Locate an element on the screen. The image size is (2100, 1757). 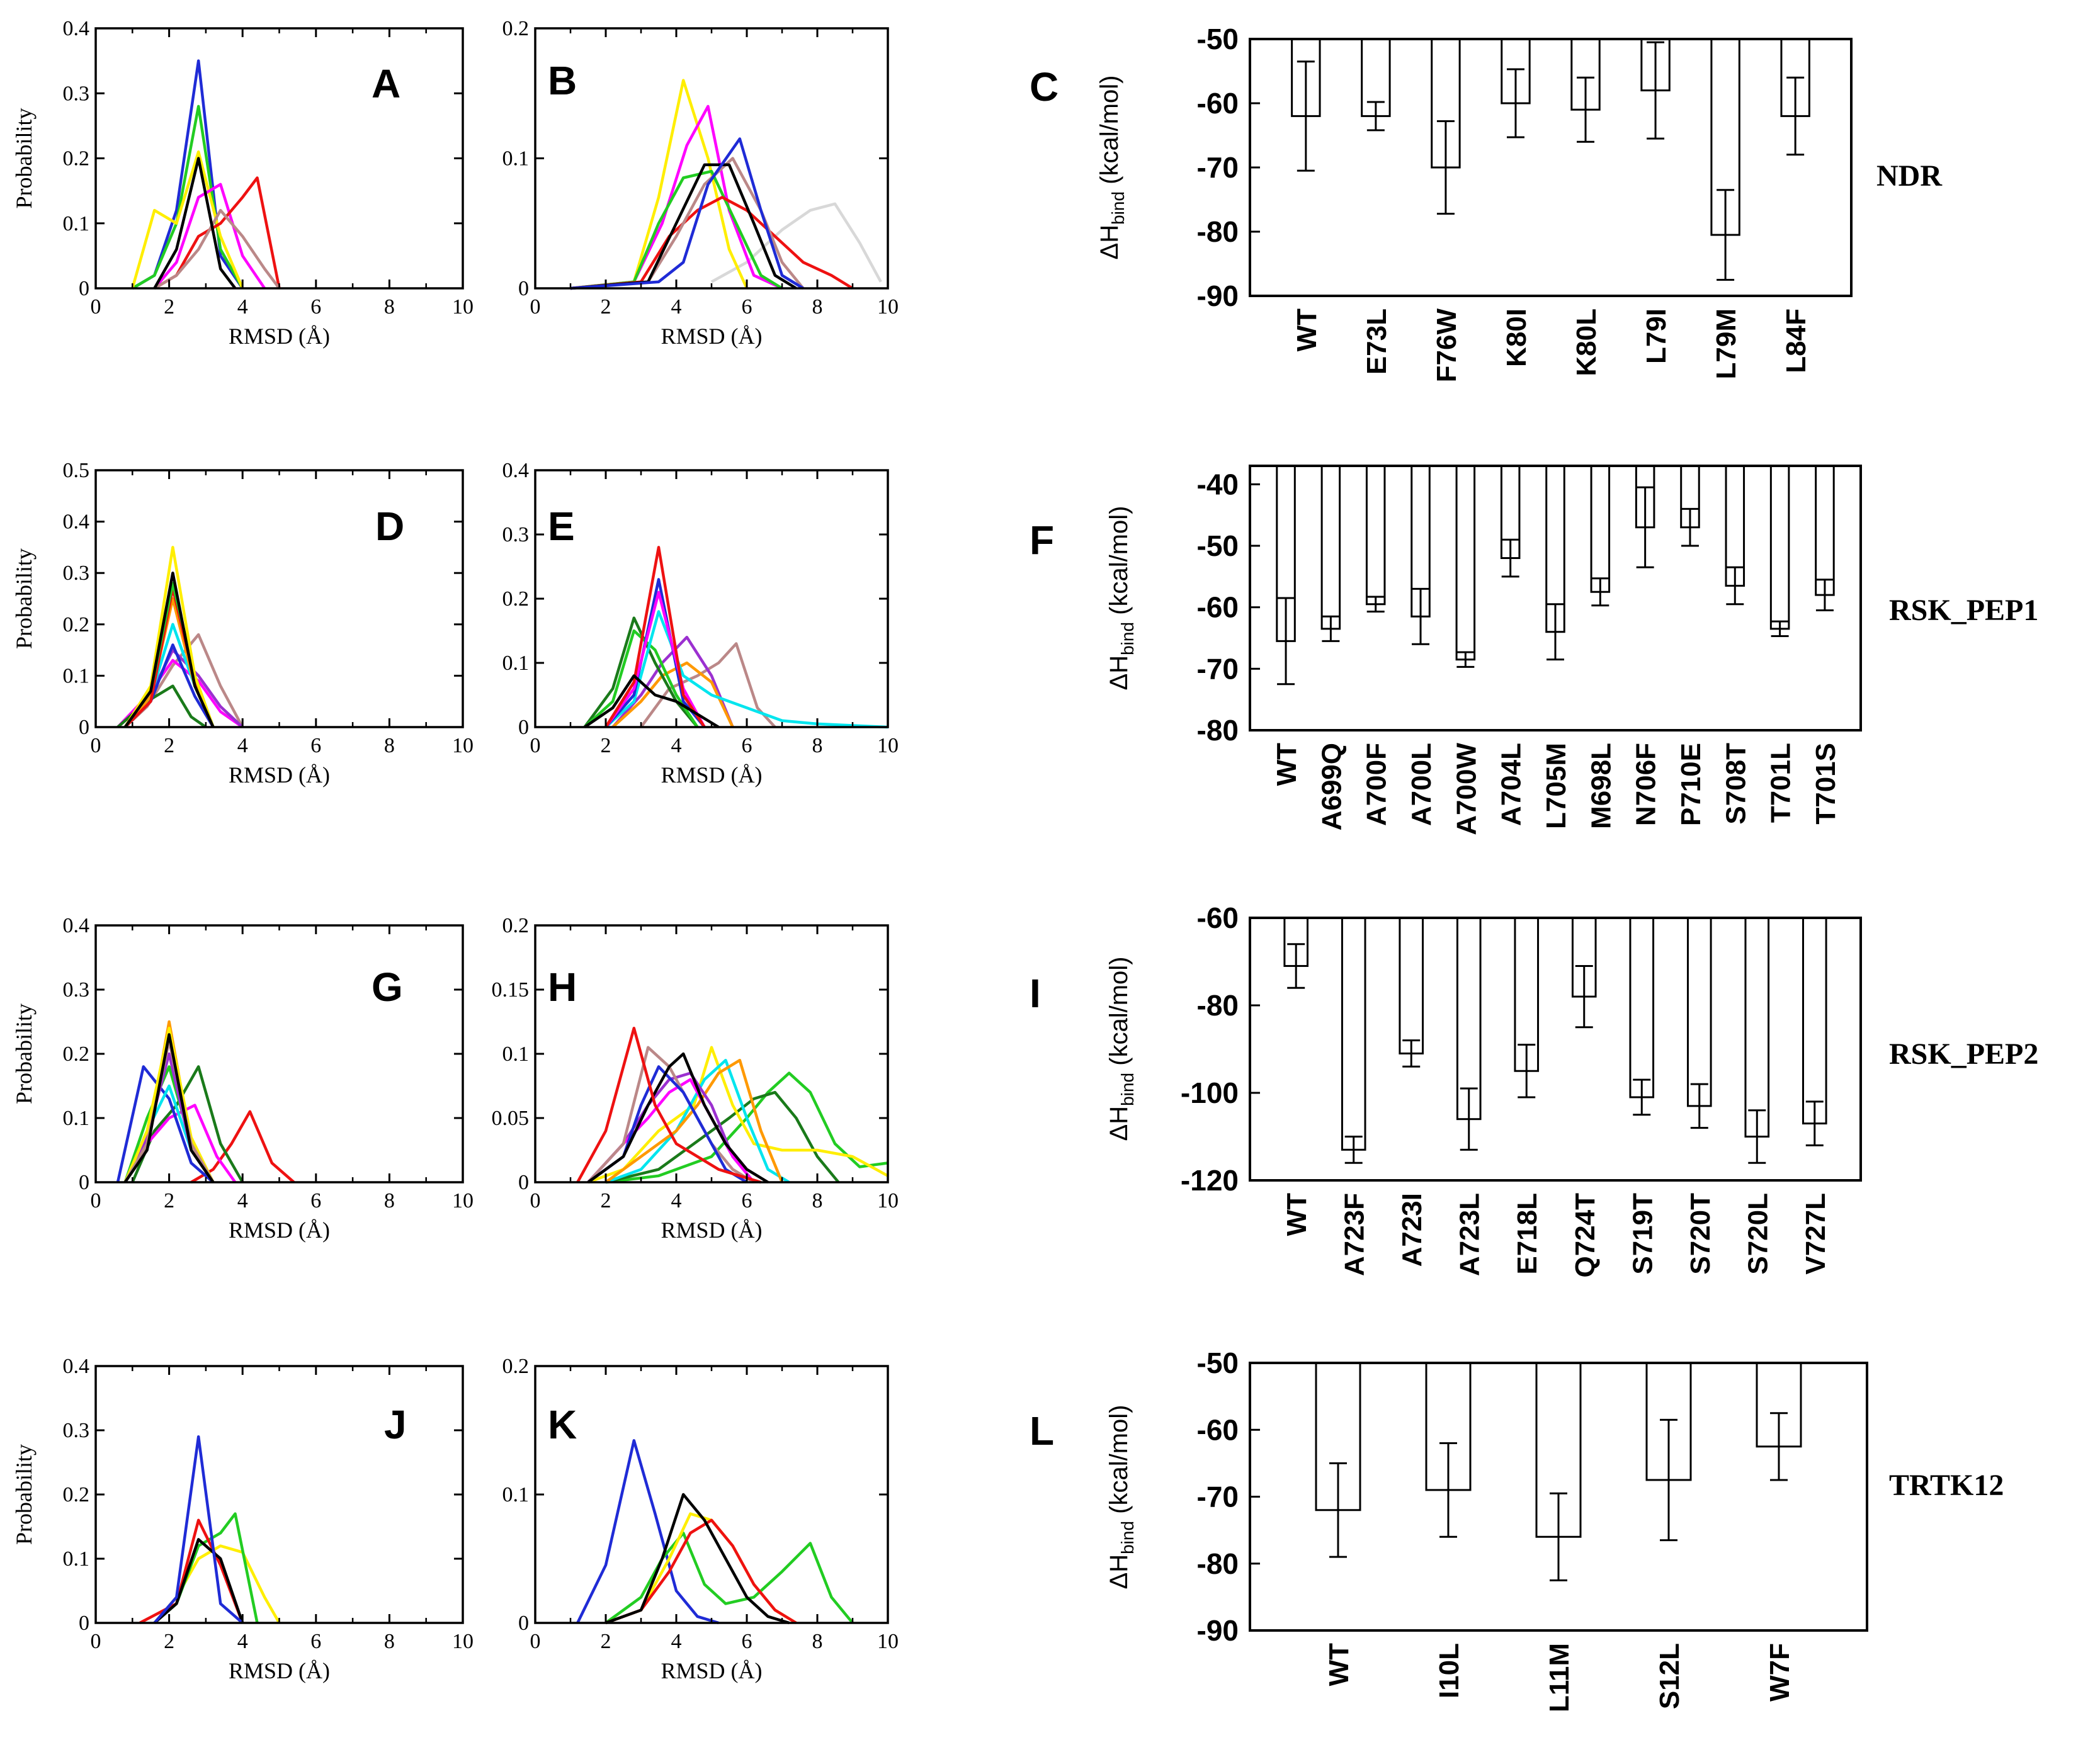
y-tick-label: 0.1 is located at coordinates (516, 664).